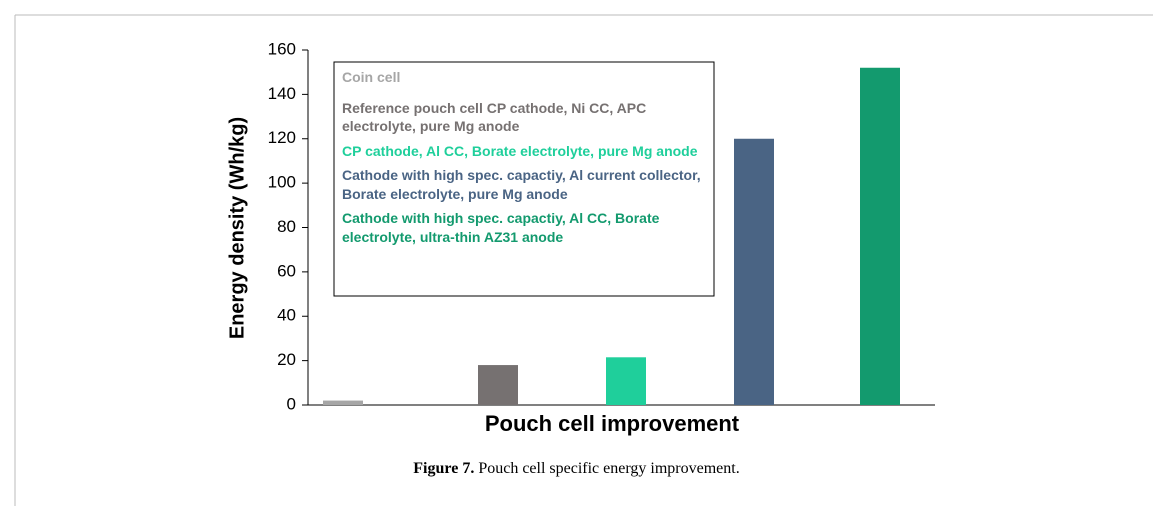  Describe the element at coordinates (286, 315) in the screenshot. I see `y-tick-label: 40` at that location.